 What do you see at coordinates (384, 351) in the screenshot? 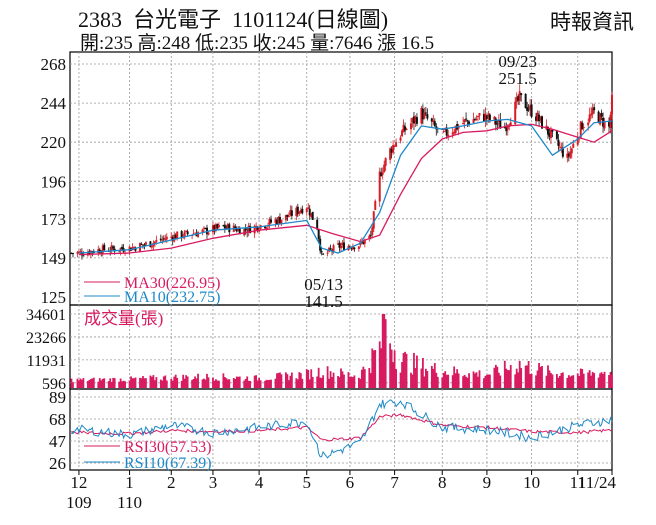
I see `volume-bar-peak` at bounding box center [384, 351].